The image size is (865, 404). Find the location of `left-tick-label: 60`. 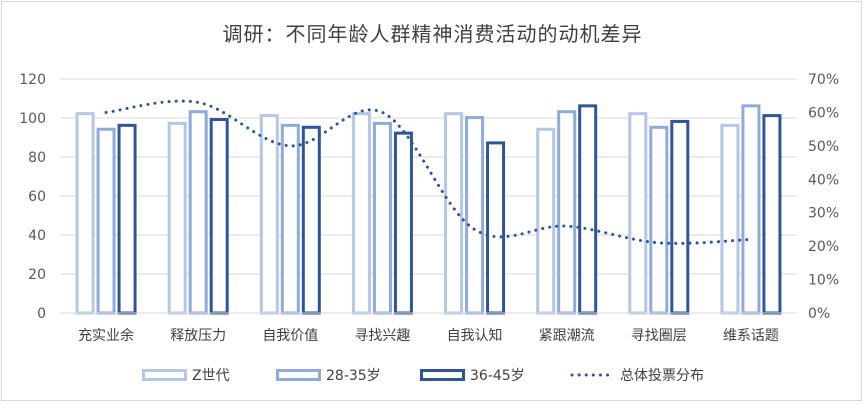

left-tick-label: 60 is located at coordinates (37, 197).